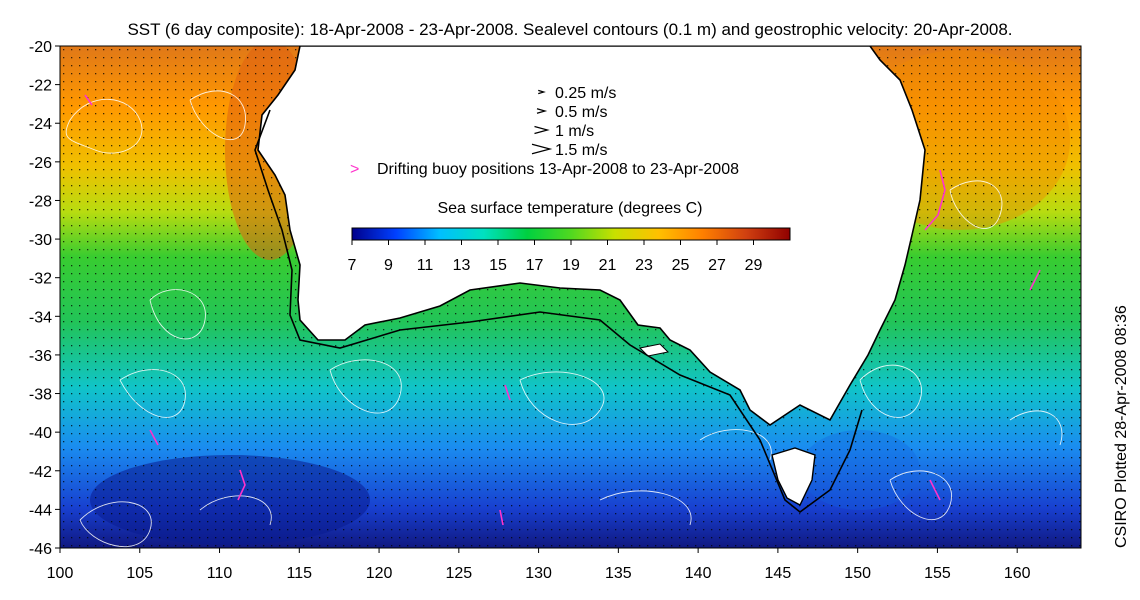 Image resolution: width=1140 pixels, height=600 pixels. What do you see at coordinates (60, 573) in the screenshot?
I see `x-tick-label: 100` at bounding box center [60, 573].